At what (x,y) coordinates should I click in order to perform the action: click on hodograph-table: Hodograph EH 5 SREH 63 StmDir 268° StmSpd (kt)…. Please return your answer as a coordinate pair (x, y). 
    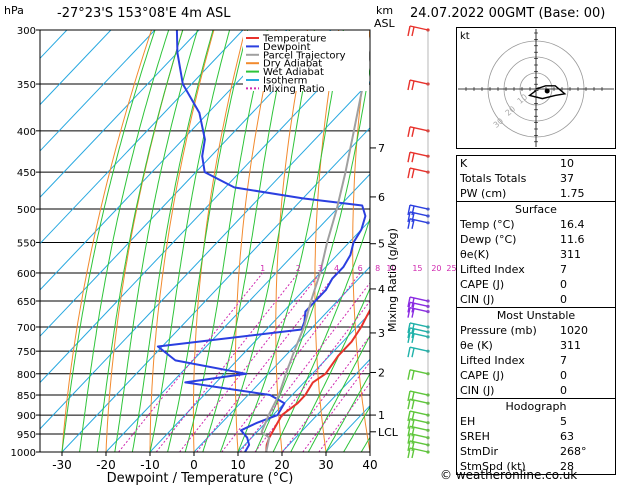
    Looking at the image, I should click on (536, 437).